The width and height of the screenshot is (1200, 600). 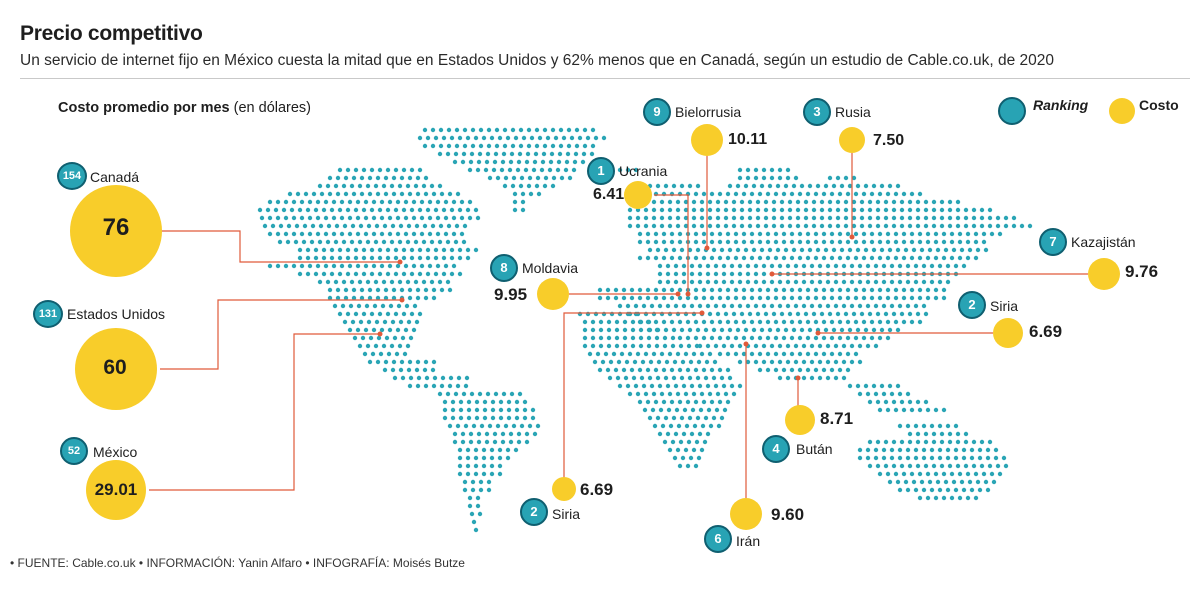 I want to click on country-label-eeuu: Estados Unidos, so click(x=116, y=314).